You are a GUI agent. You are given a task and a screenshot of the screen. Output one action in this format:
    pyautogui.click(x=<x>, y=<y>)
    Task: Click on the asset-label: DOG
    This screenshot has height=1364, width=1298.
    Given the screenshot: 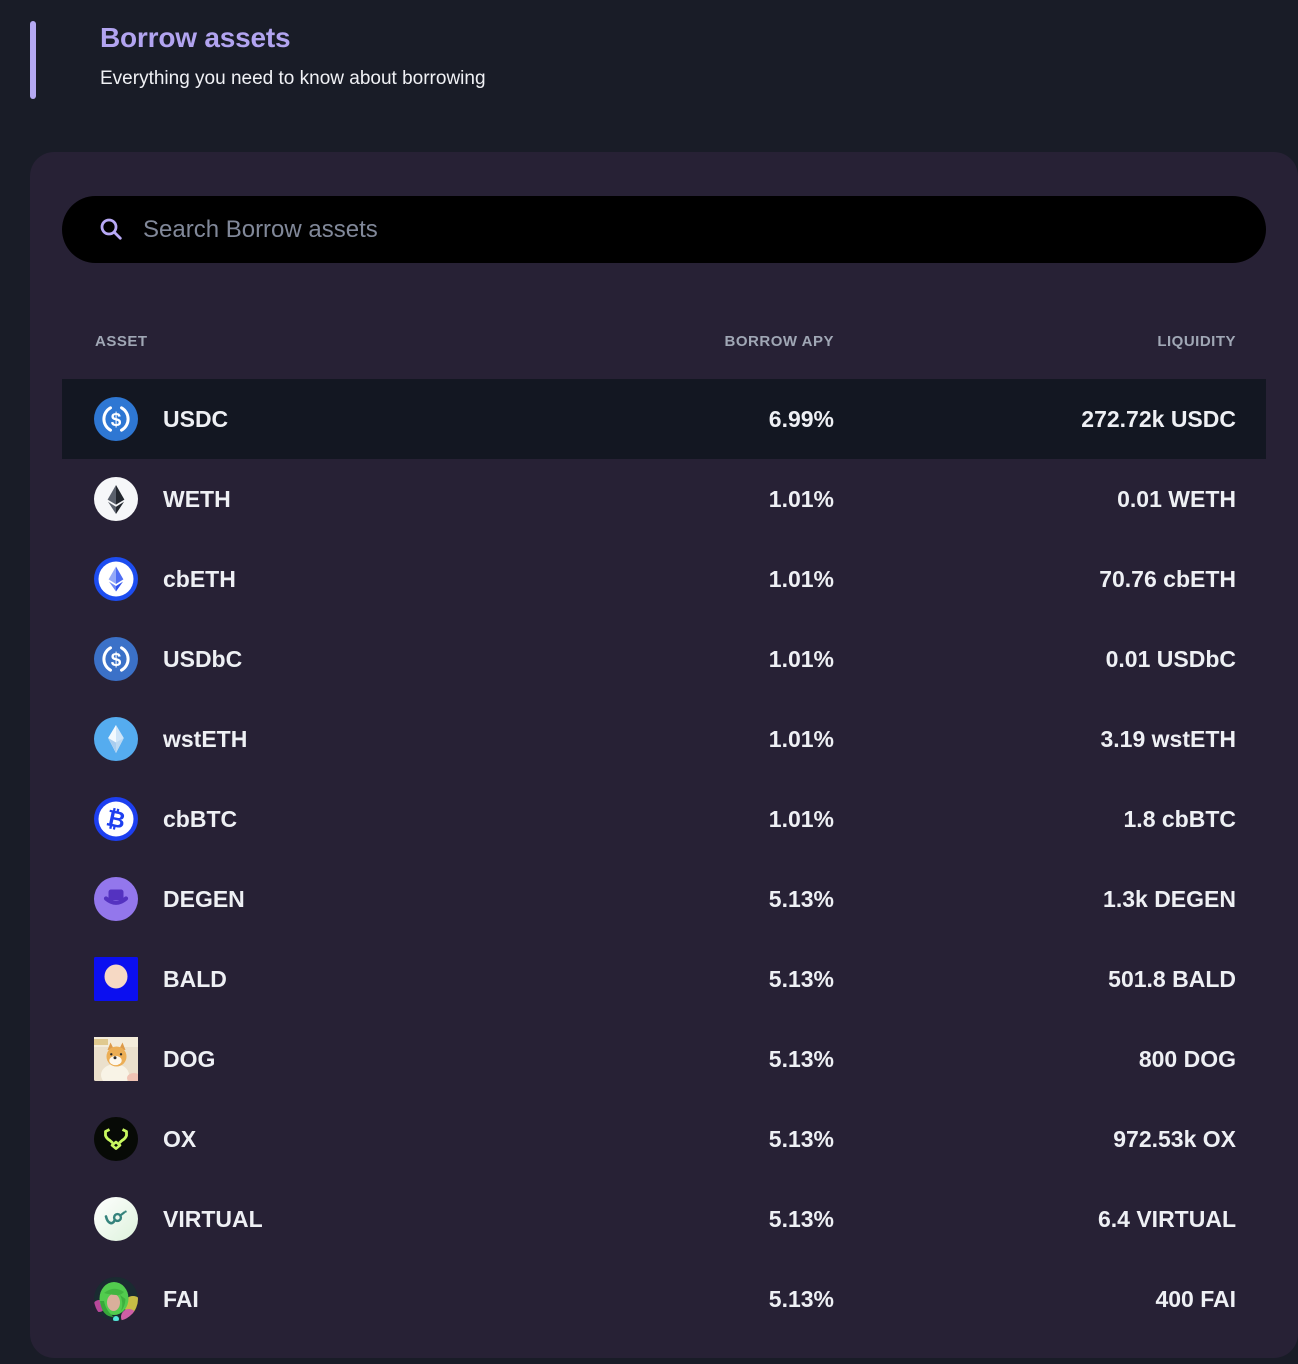 What is the action you would take?
    pyautogui.click(x=189, y=1058)
    